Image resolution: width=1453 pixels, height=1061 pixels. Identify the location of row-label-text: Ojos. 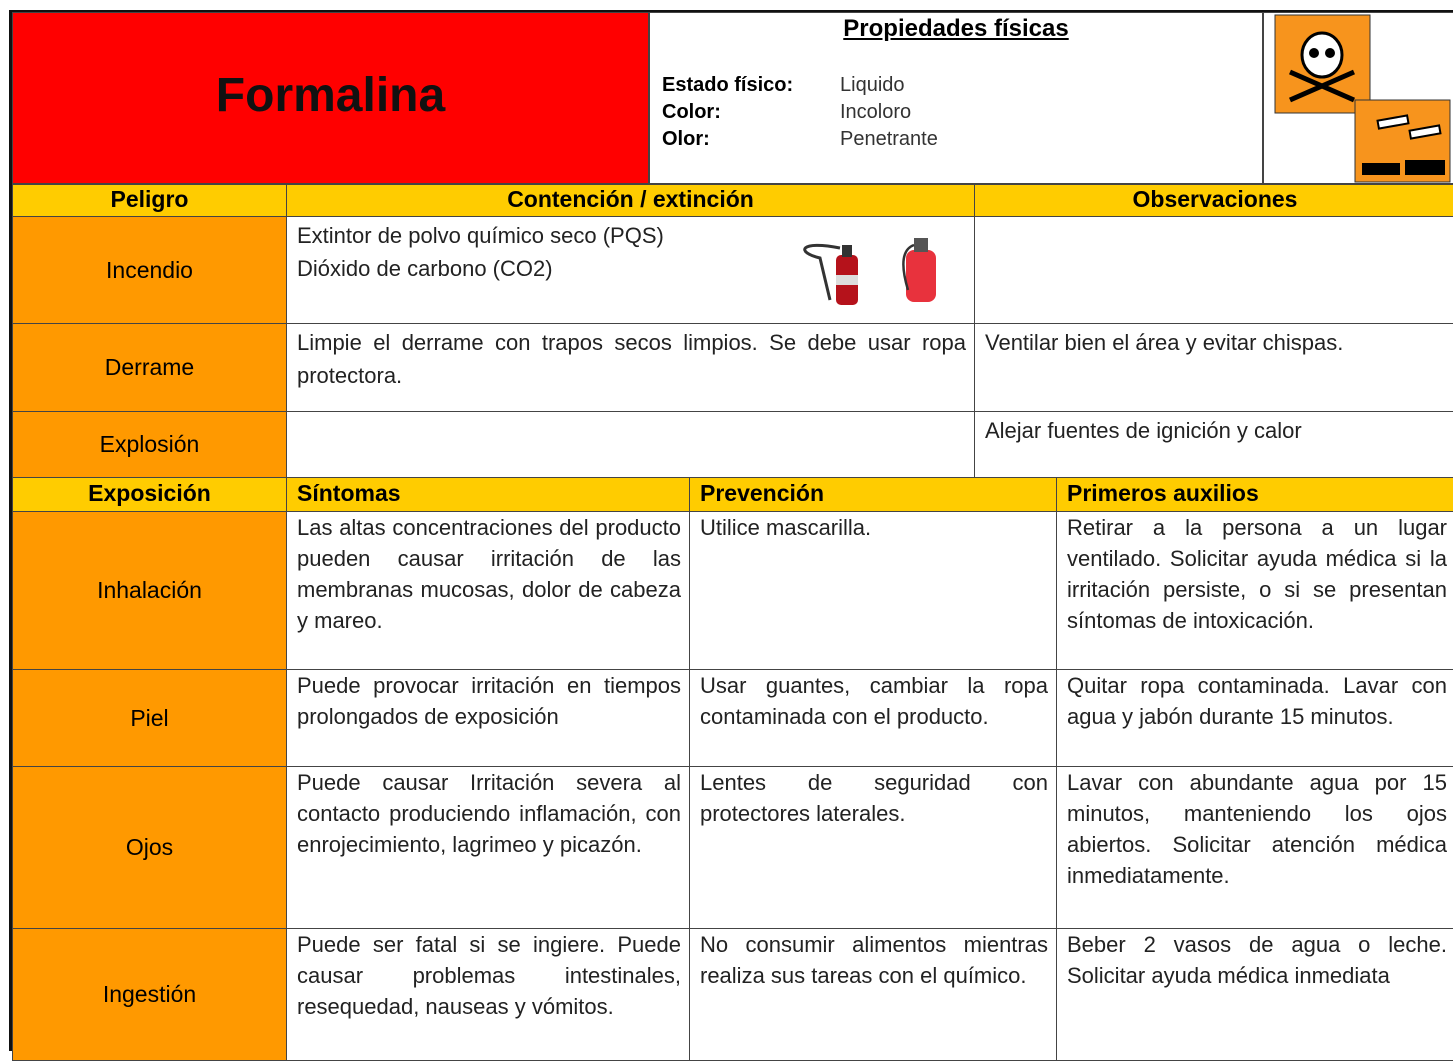
(149, 847).